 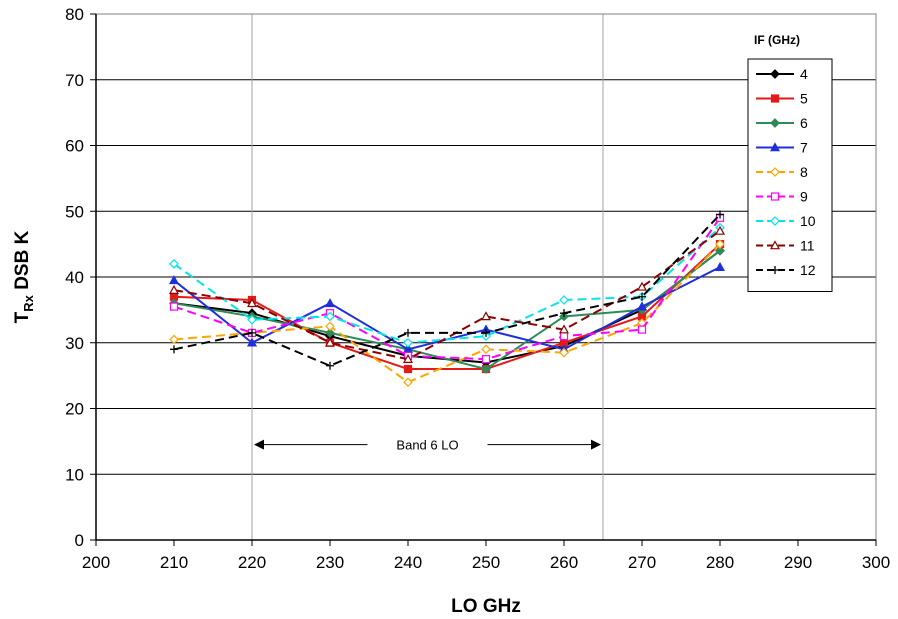 I want to click on legend-item: 9, so click(x=782, y=197).